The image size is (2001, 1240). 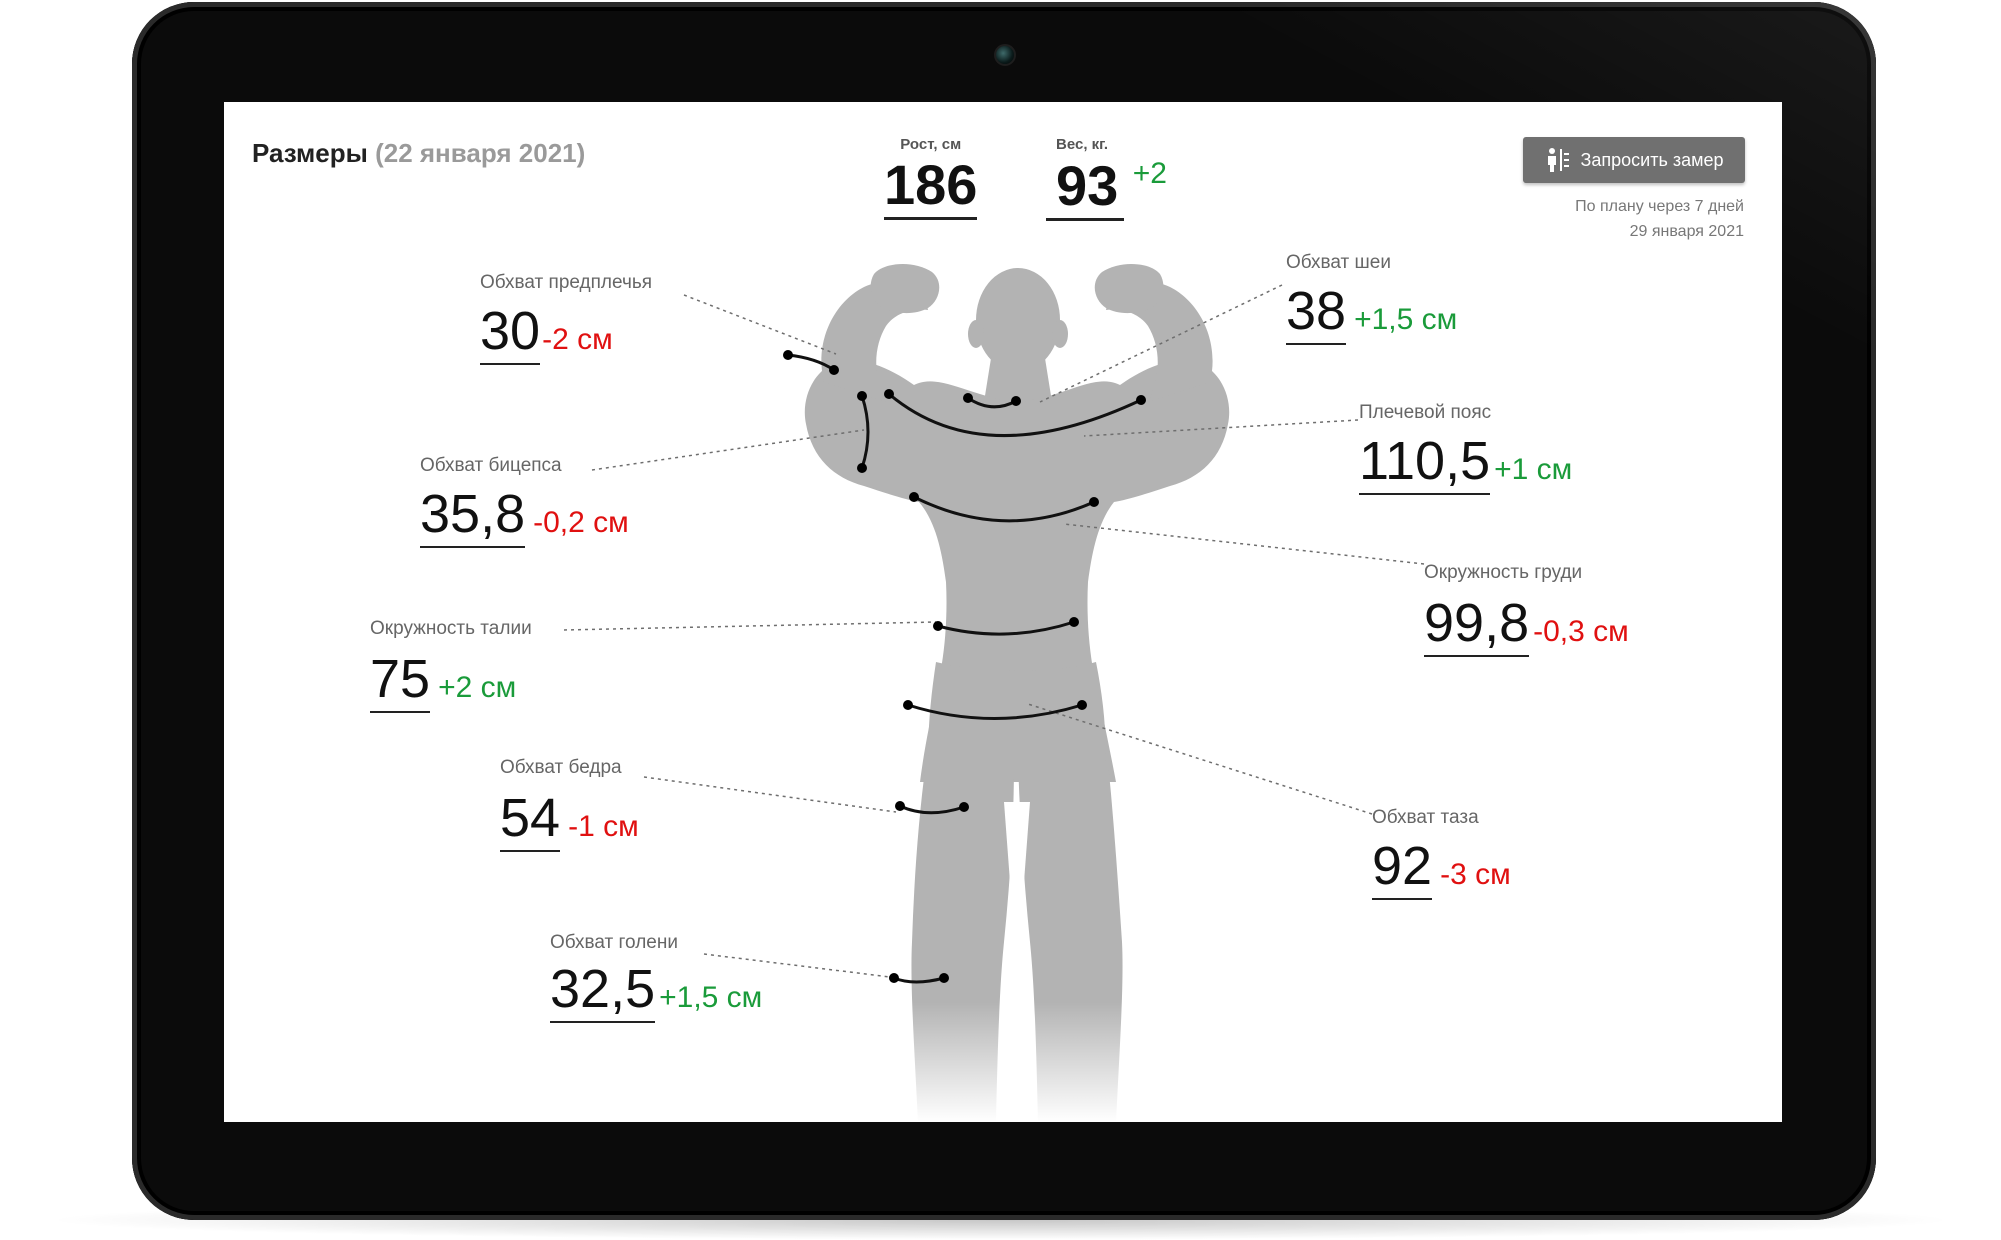 What do you see at coordinates (1441, 853) in the screenshot?
I see `measure-hips: Обхват таза 92 -3 см` at bounding box center [1441, 853].